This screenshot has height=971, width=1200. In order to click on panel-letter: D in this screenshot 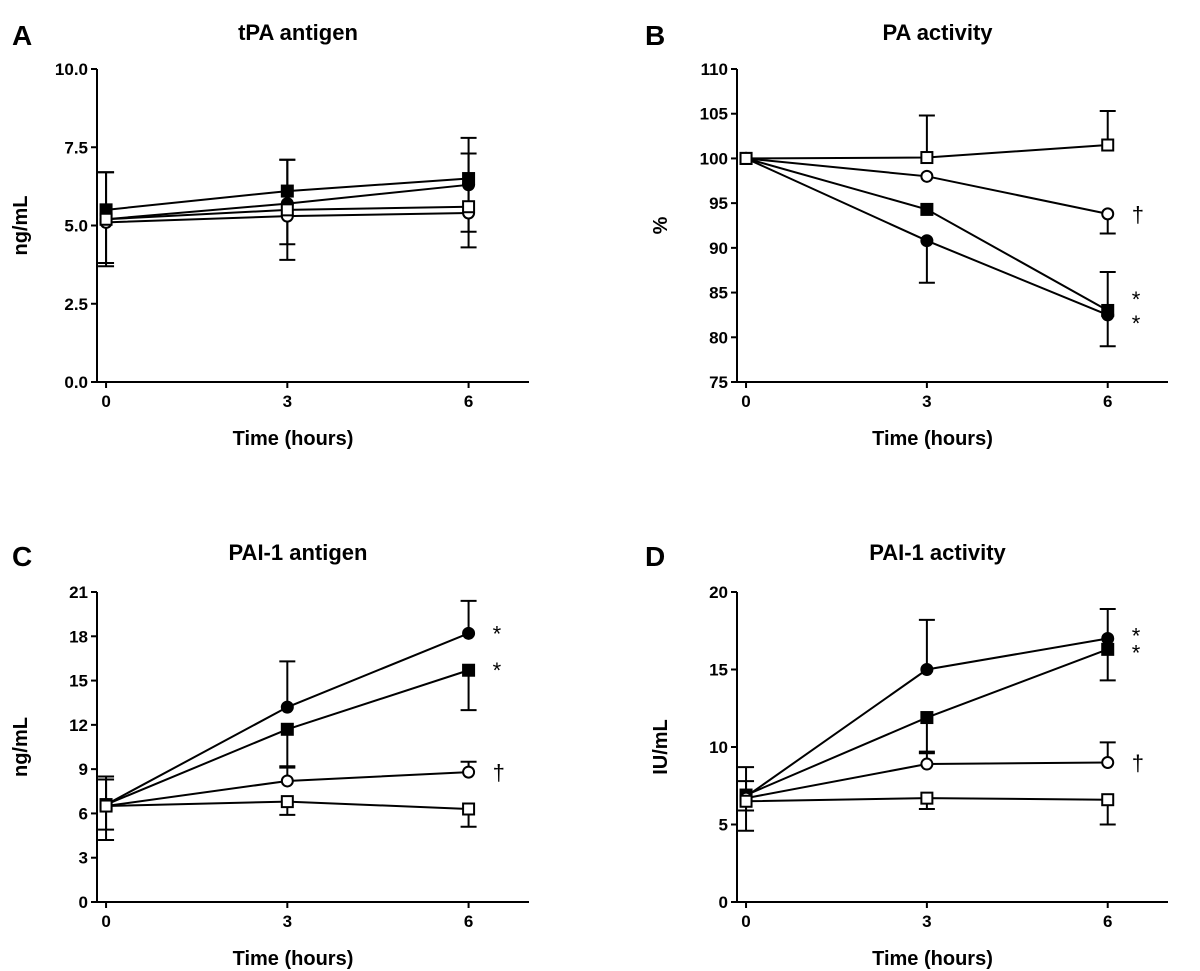, I will do `click(655, 556)`.